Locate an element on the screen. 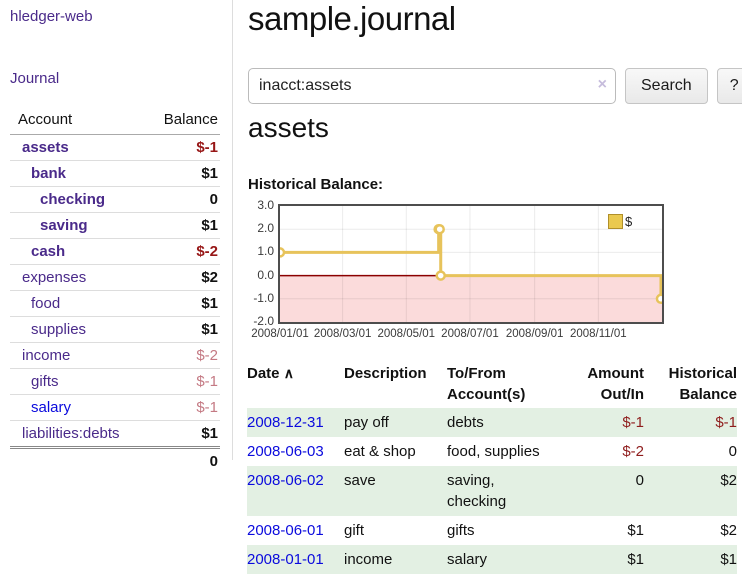  account-row: liabilities:debts $1 is located at coordinates (115, 434).